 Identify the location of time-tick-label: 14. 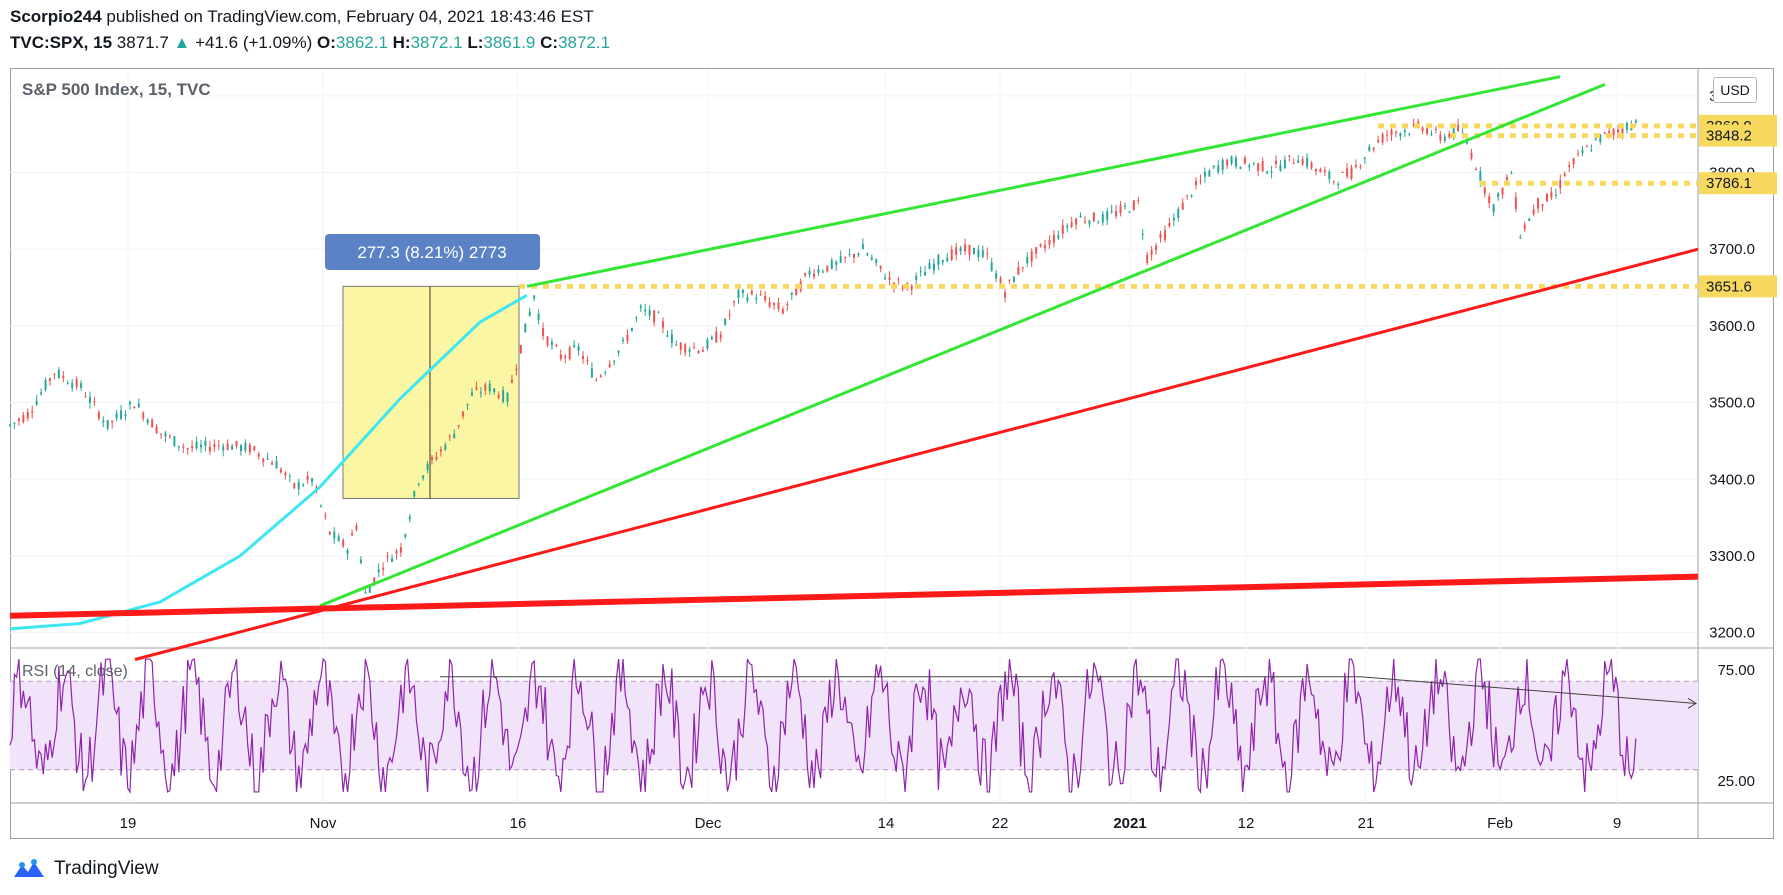
(886, 823).